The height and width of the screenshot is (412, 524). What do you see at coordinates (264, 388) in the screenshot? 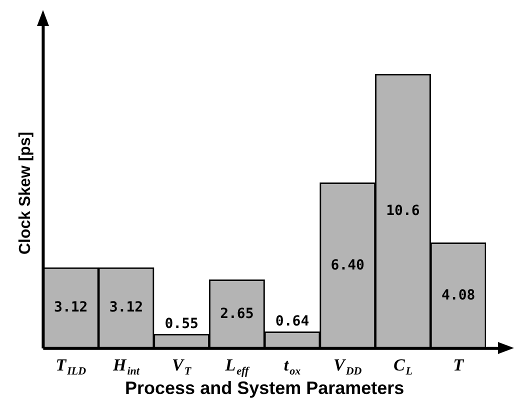
I see `x-axis-title: Process and System Parameters` at bounding box center [264, 388].